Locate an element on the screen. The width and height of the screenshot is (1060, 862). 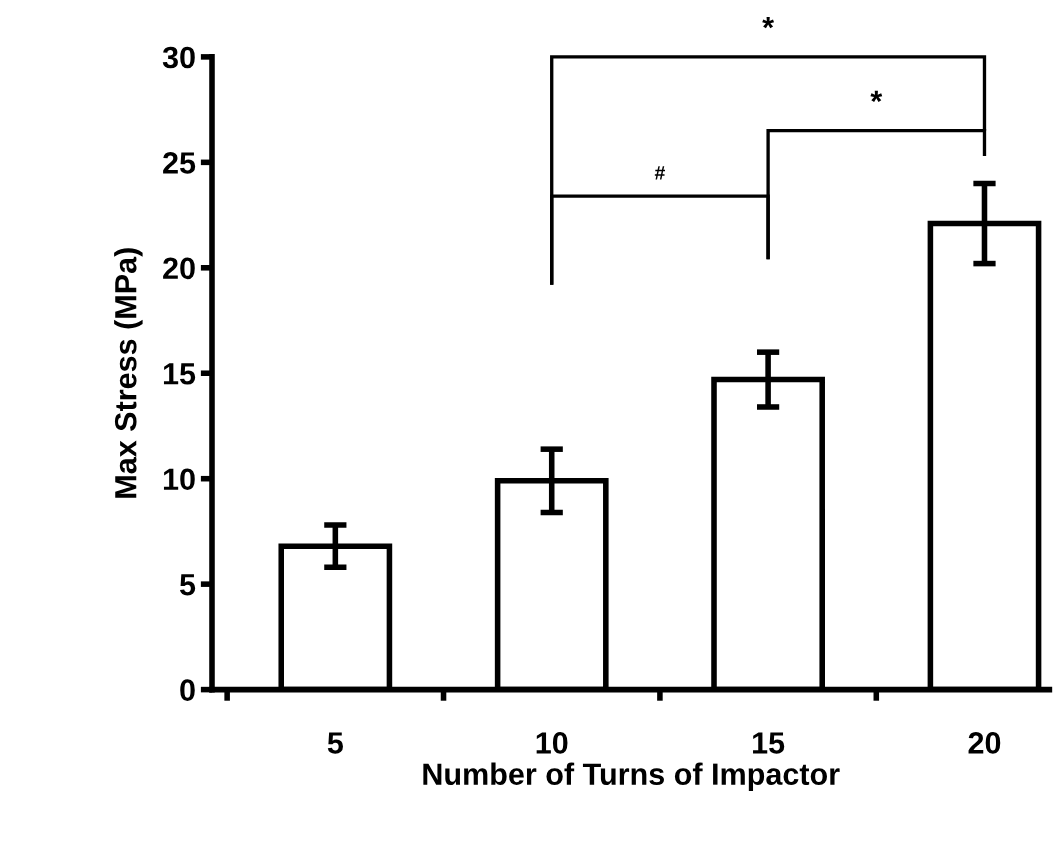
x-tick-label: 5 is located at coordinates (335, 743).